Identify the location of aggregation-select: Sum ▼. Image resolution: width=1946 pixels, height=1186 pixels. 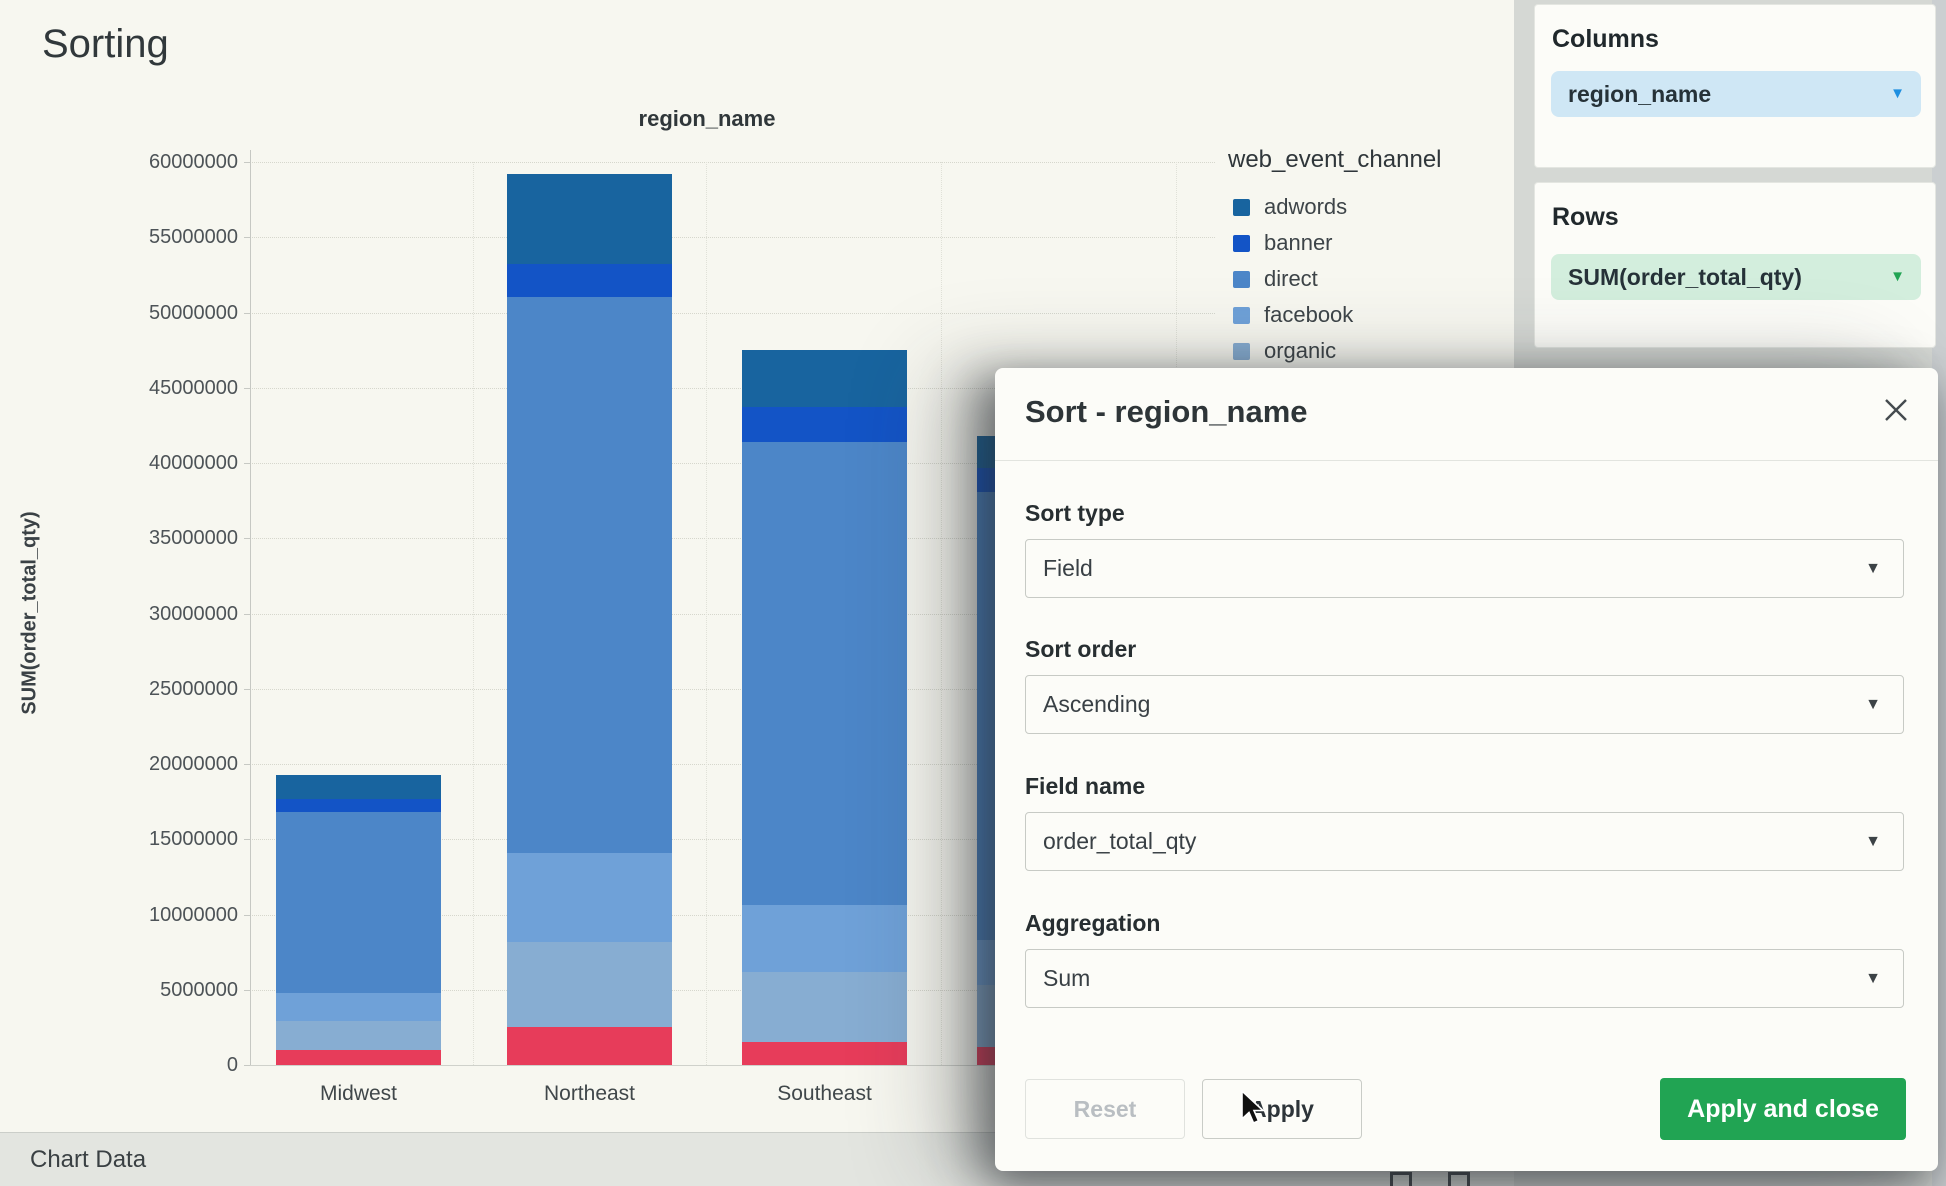
(1464, 978).